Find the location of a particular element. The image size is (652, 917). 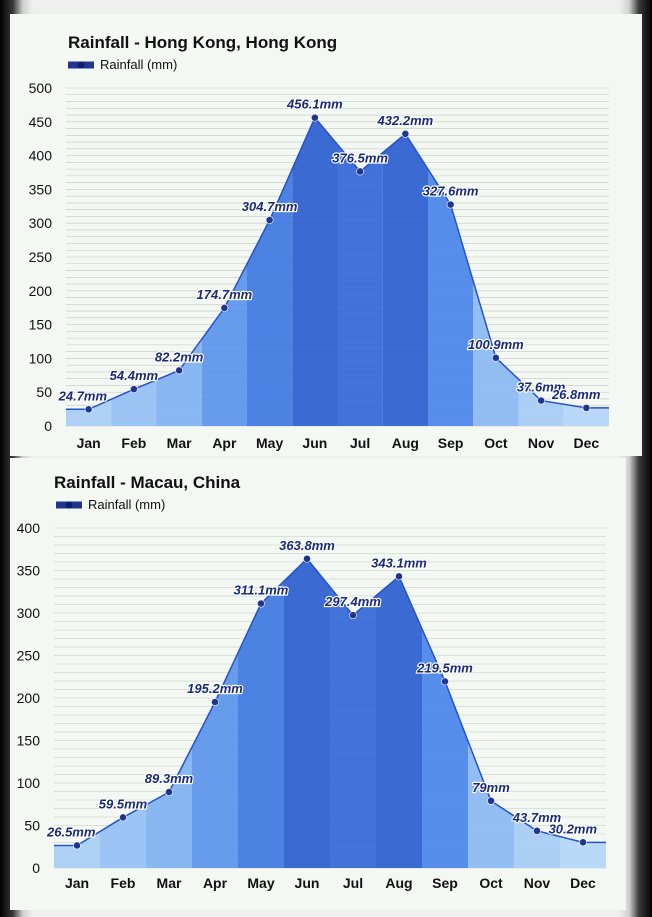

data-label: 24.7mm is located at coordinates (83, 395).